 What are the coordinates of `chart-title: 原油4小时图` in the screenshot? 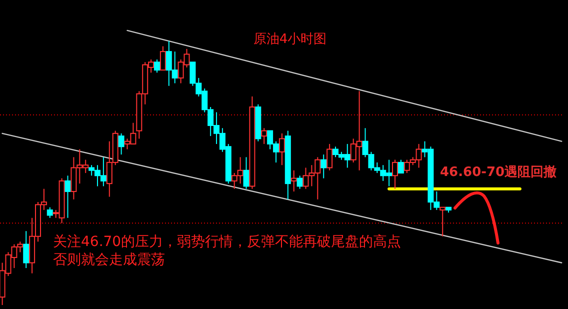 It's located at (290, 39).